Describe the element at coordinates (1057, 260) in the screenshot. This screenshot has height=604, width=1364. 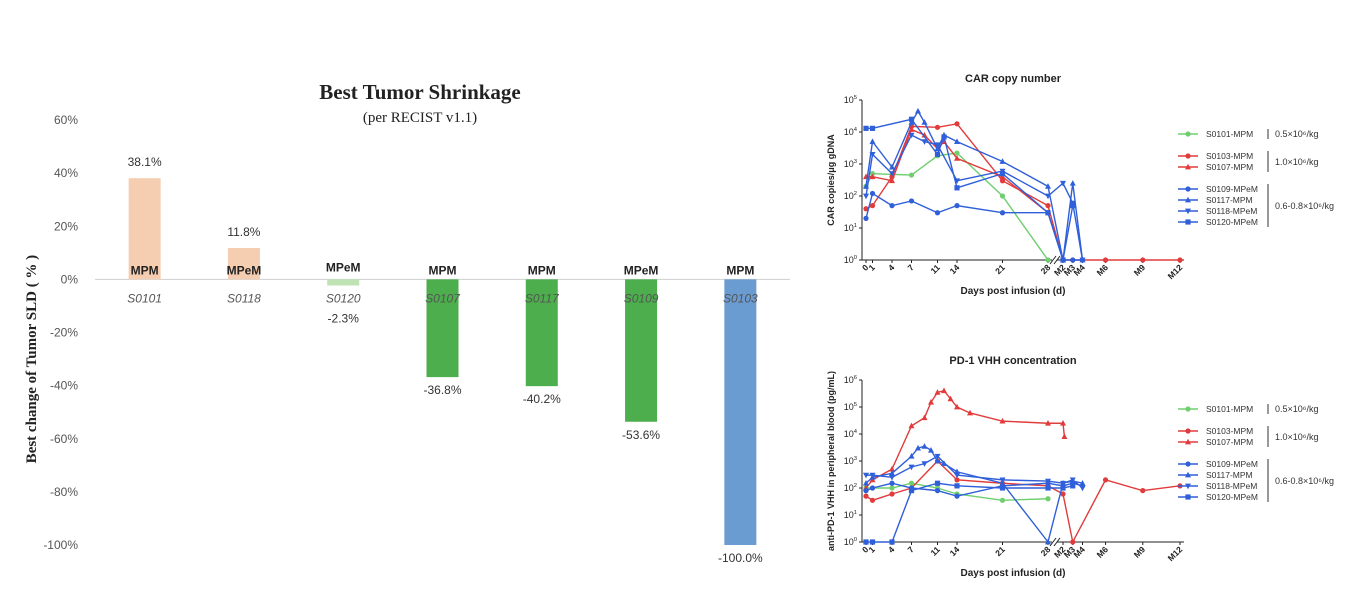
I see `axis-break-mark` at that location.